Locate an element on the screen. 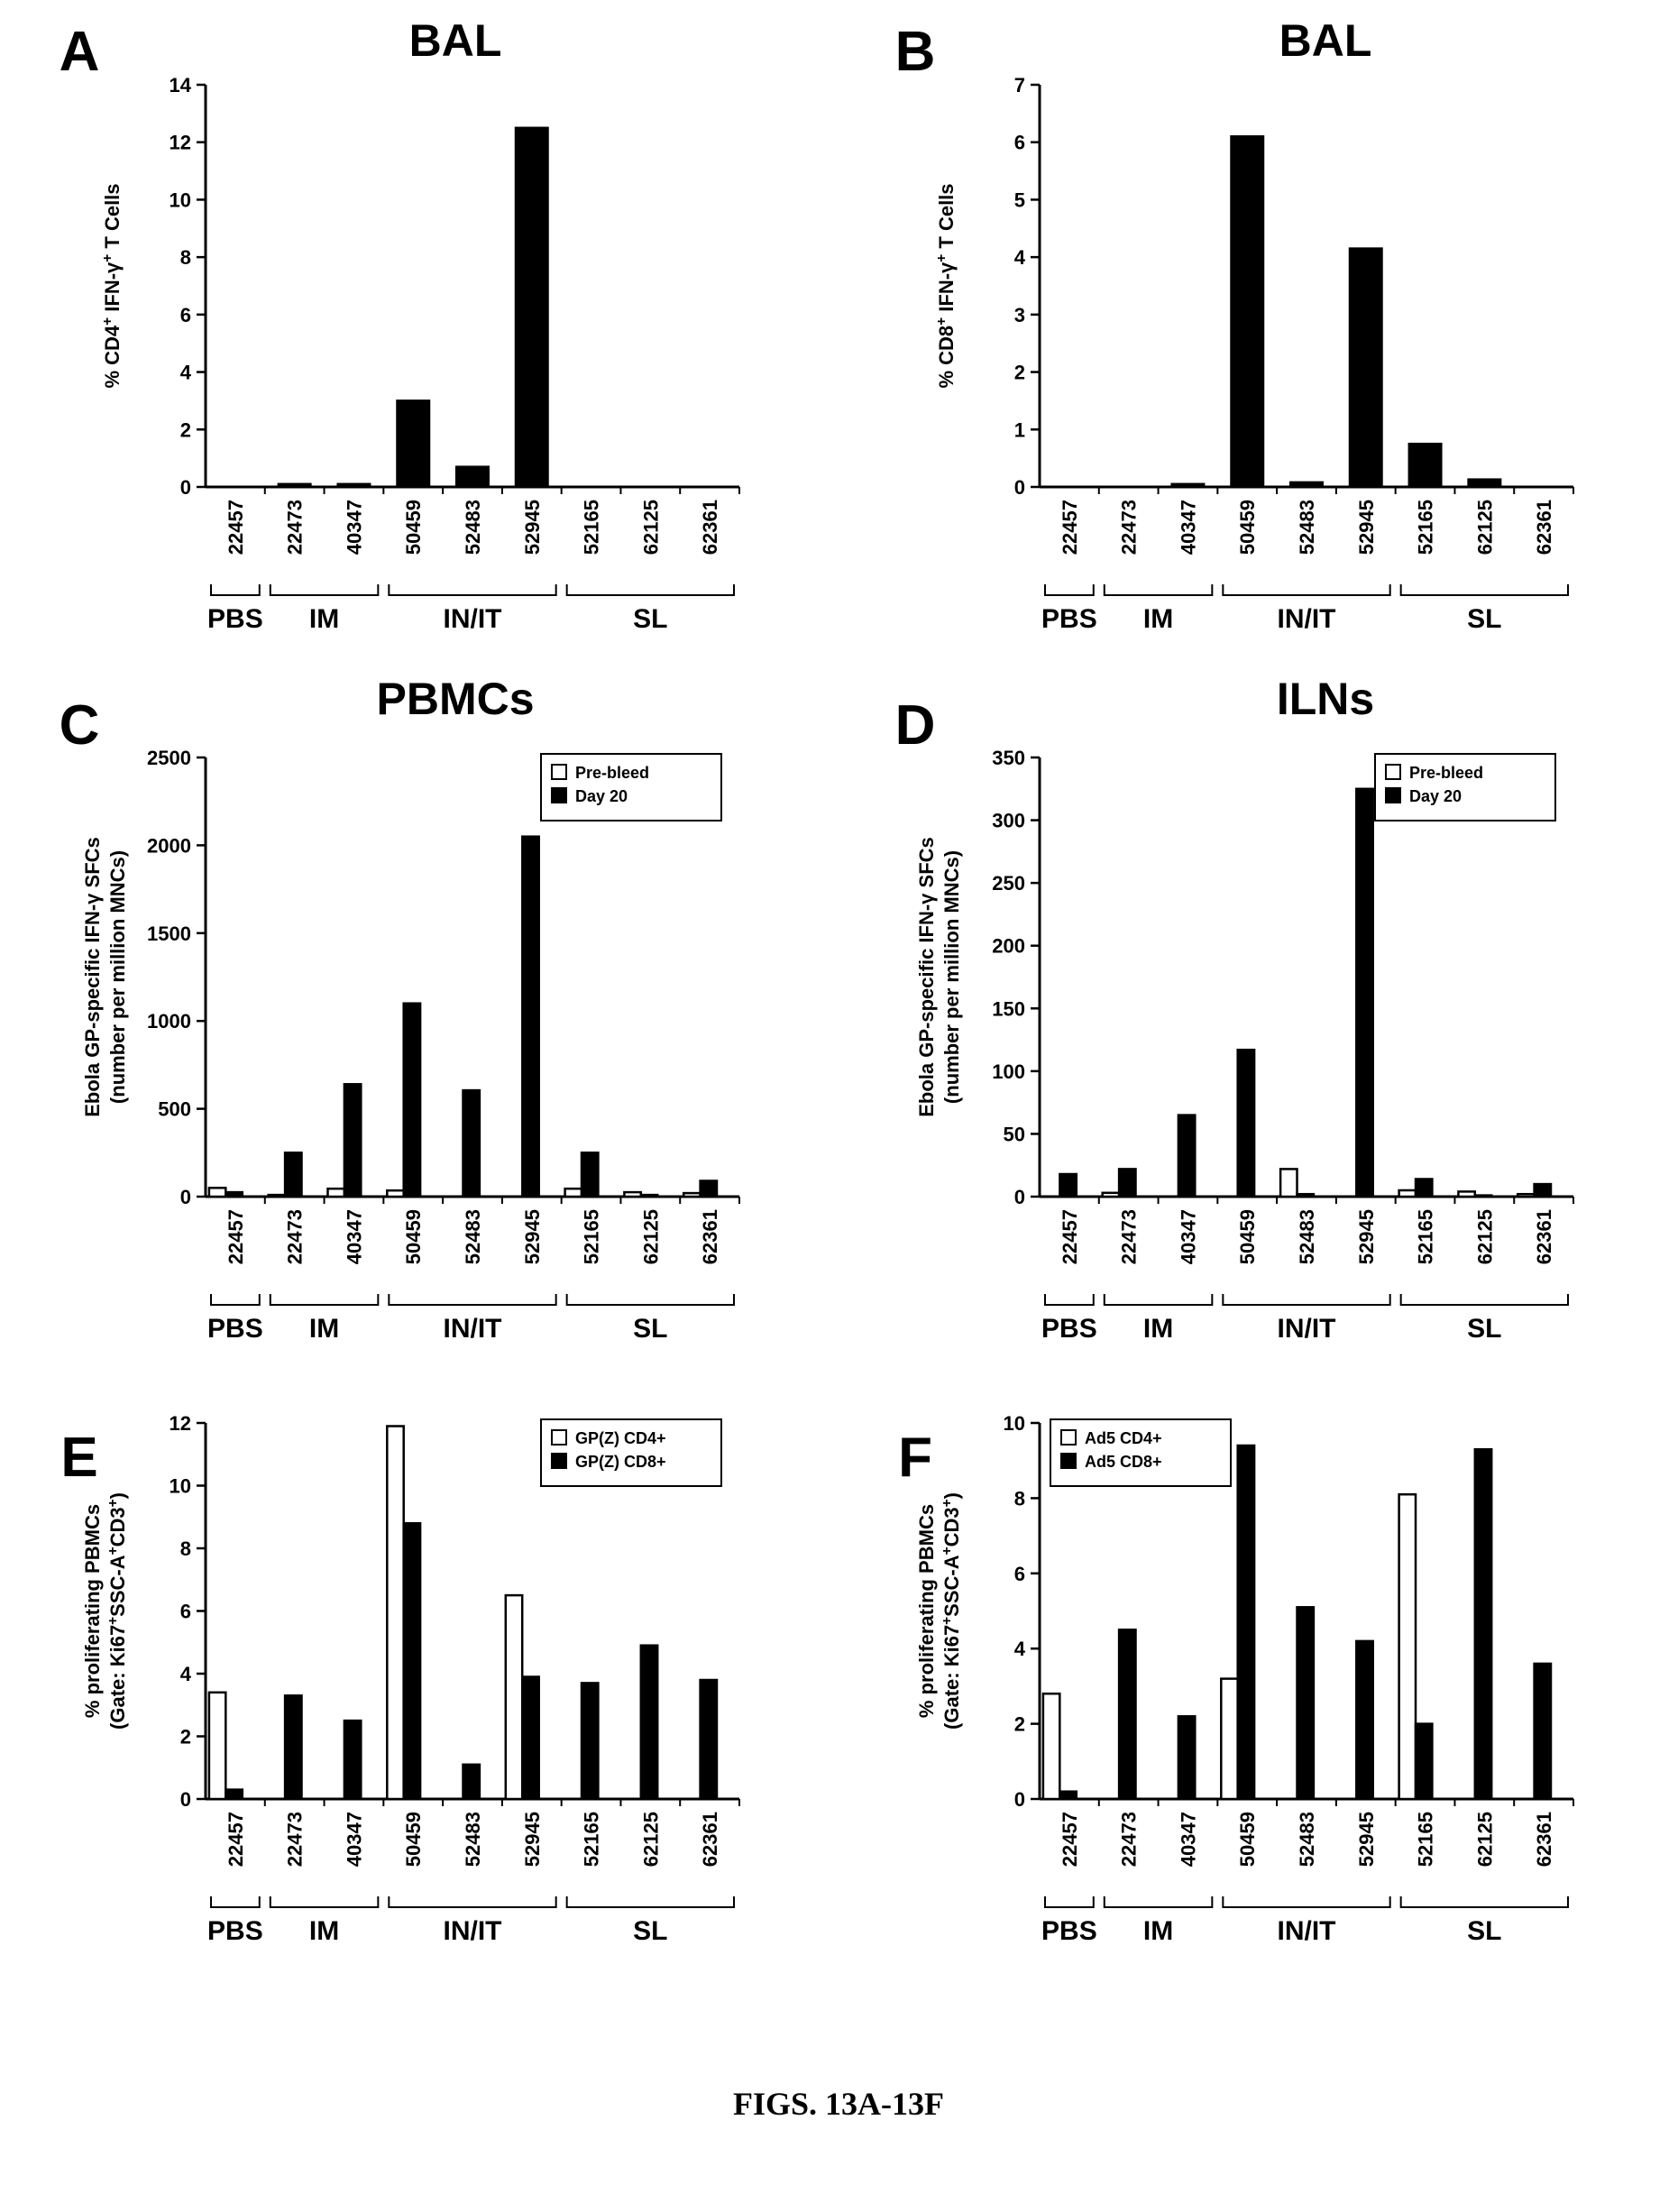 The image size is (1678, 2212). y-axis-label: % CD8+ IFN-γ+ T Cells is located at coordinates (946, 286).